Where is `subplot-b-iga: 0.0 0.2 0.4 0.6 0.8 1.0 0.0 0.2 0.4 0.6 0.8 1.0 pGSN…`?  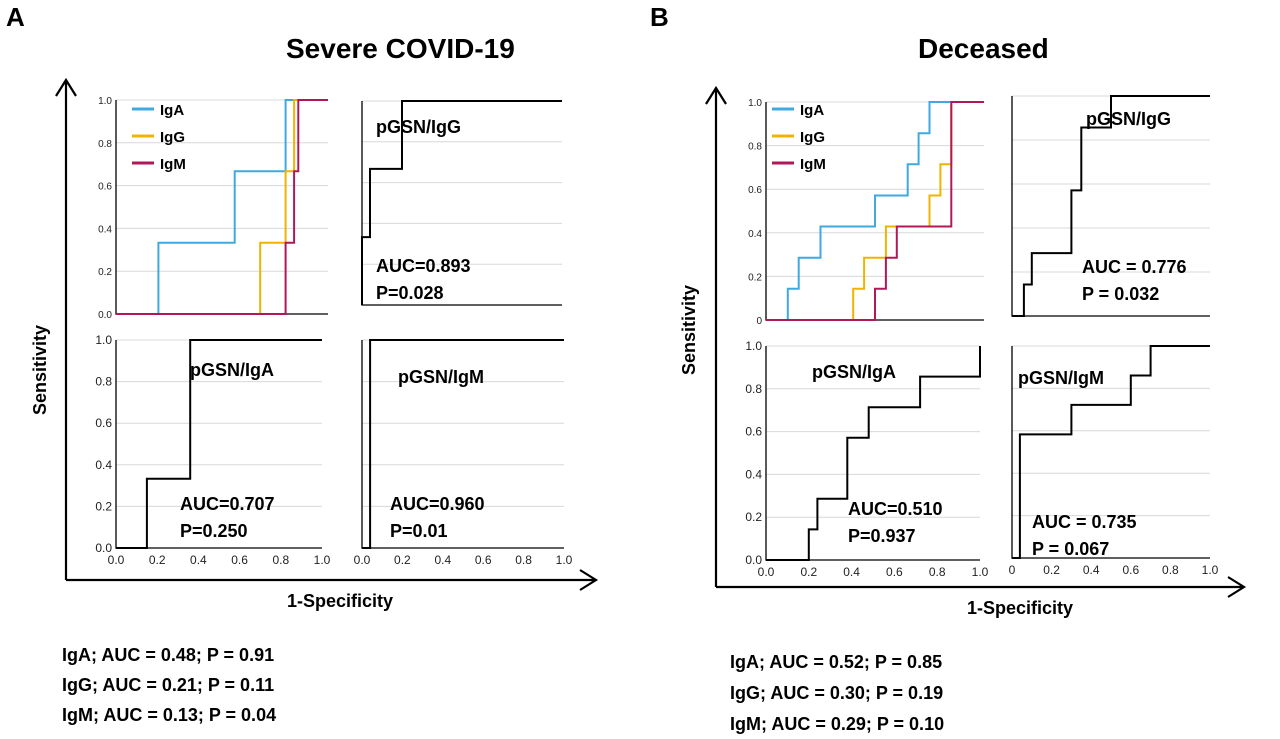 subplot-b-iga: 0.0 0.2 0.4 0.6 0.8 1.0 0.0 0.2 0.4 0.6 0.8 1.0 pGSN… is located at coordinates (866, 459).